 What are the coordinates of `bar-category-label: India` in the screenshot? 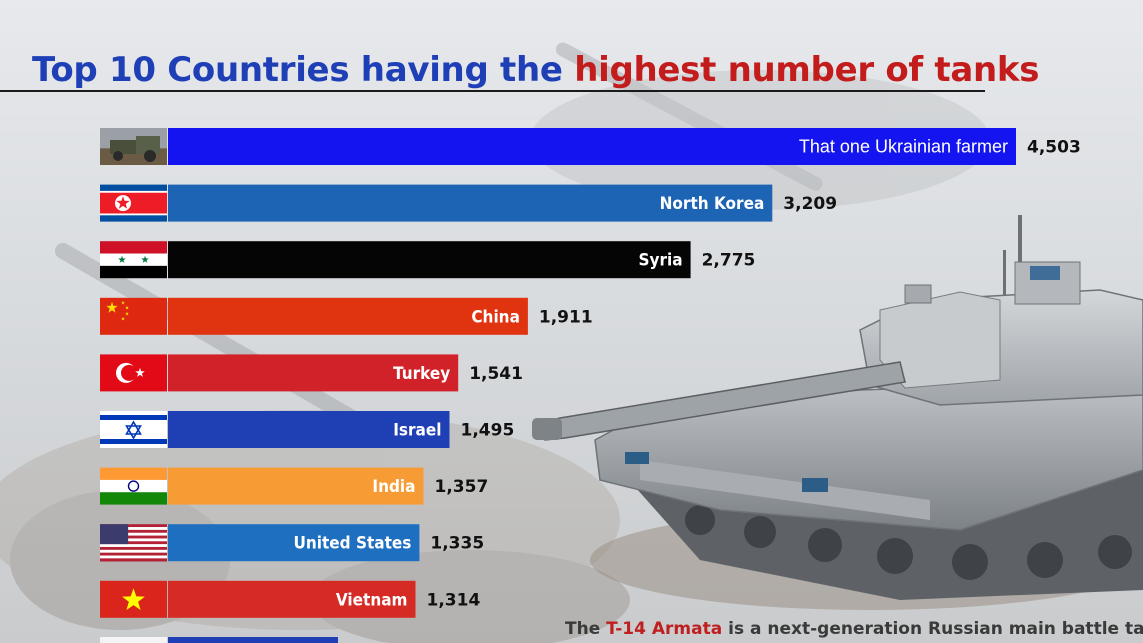 It's located at (393, 487).